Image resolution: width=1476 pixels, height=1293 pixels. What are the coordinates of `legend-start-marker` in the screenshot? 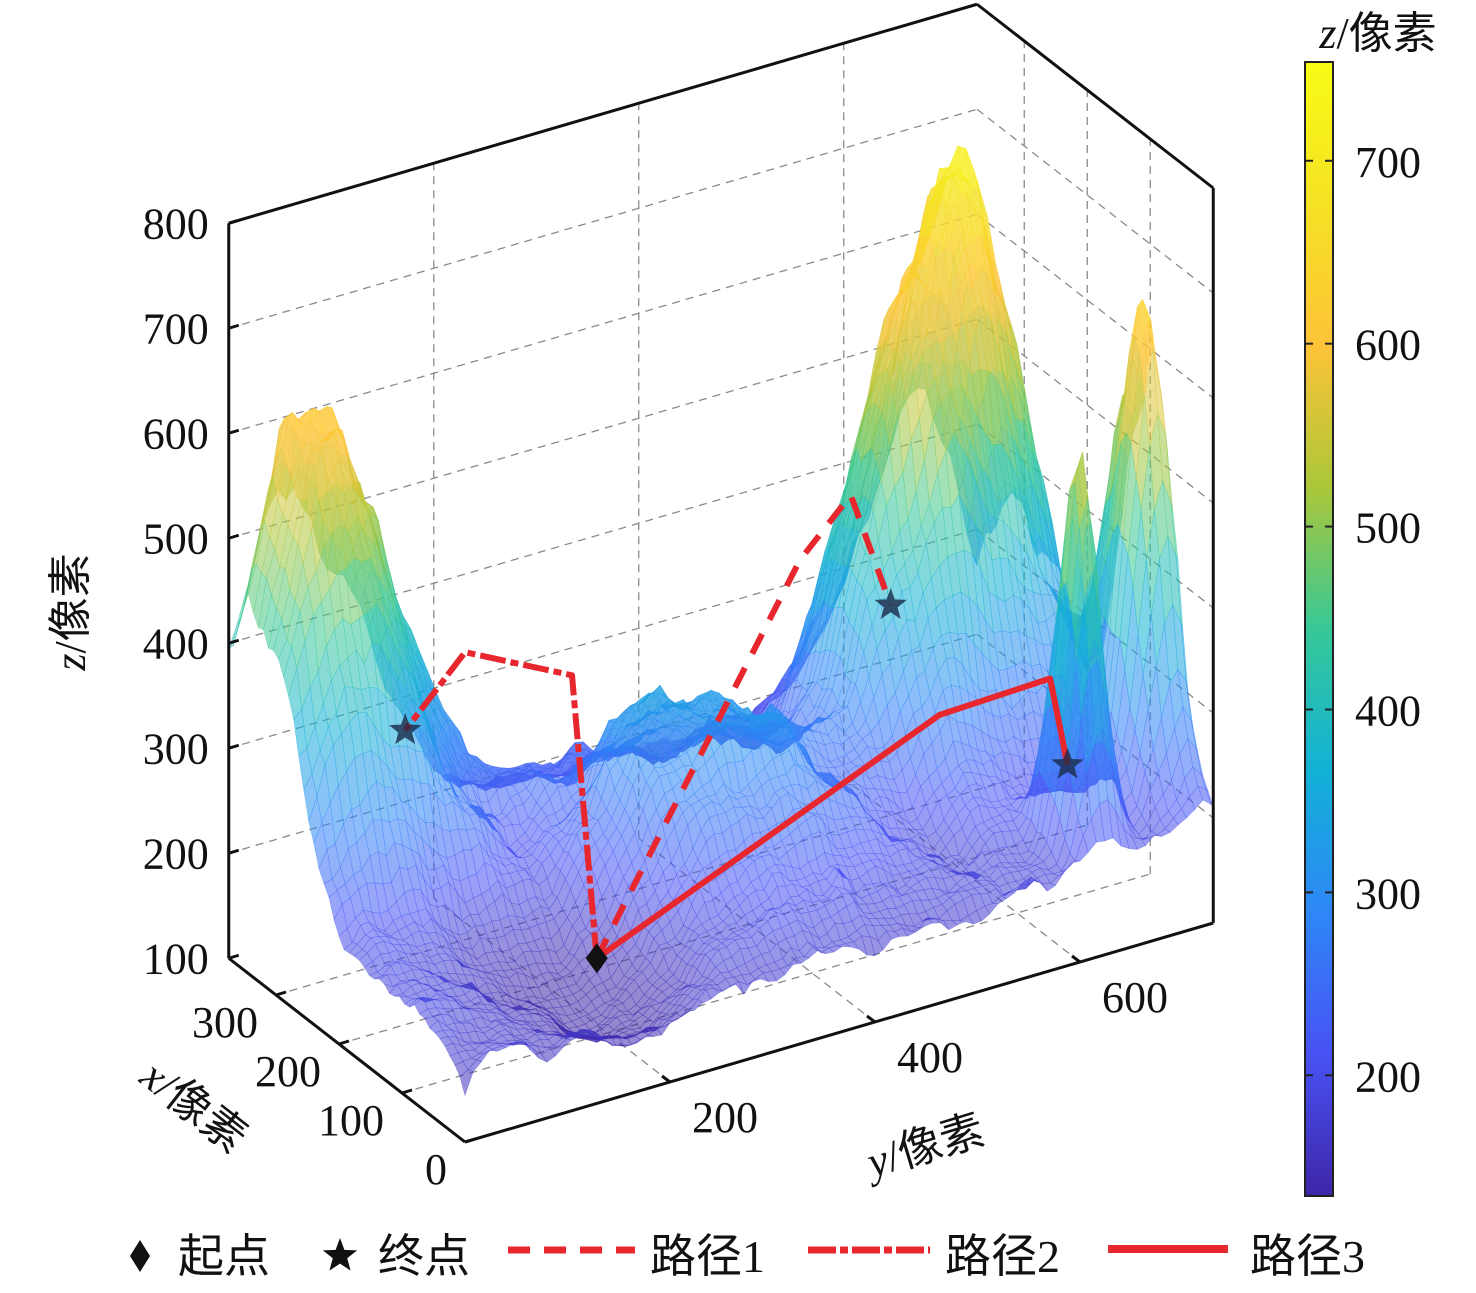 It's located at (140, 1256).